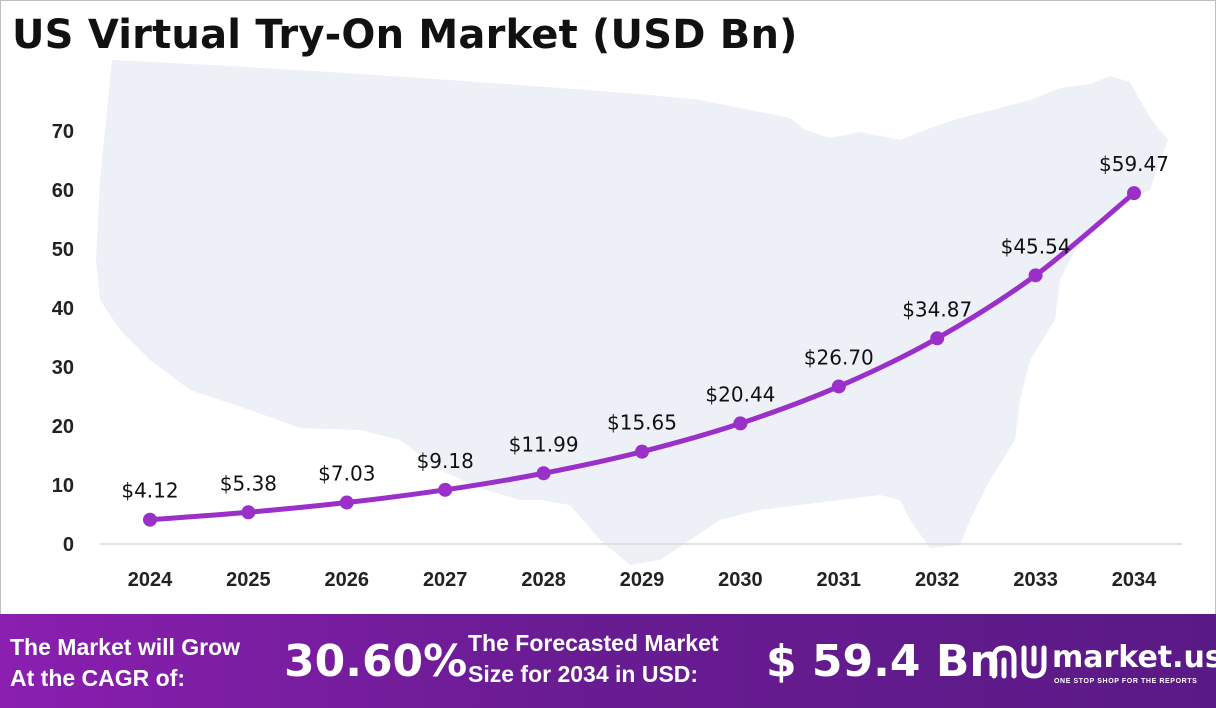 This screenshot has width=1216, height=708. What do you see at coordinates (1134, 657) in the screenshot?
I see `brand-name: market.us` at bounding box center [1134, 657].